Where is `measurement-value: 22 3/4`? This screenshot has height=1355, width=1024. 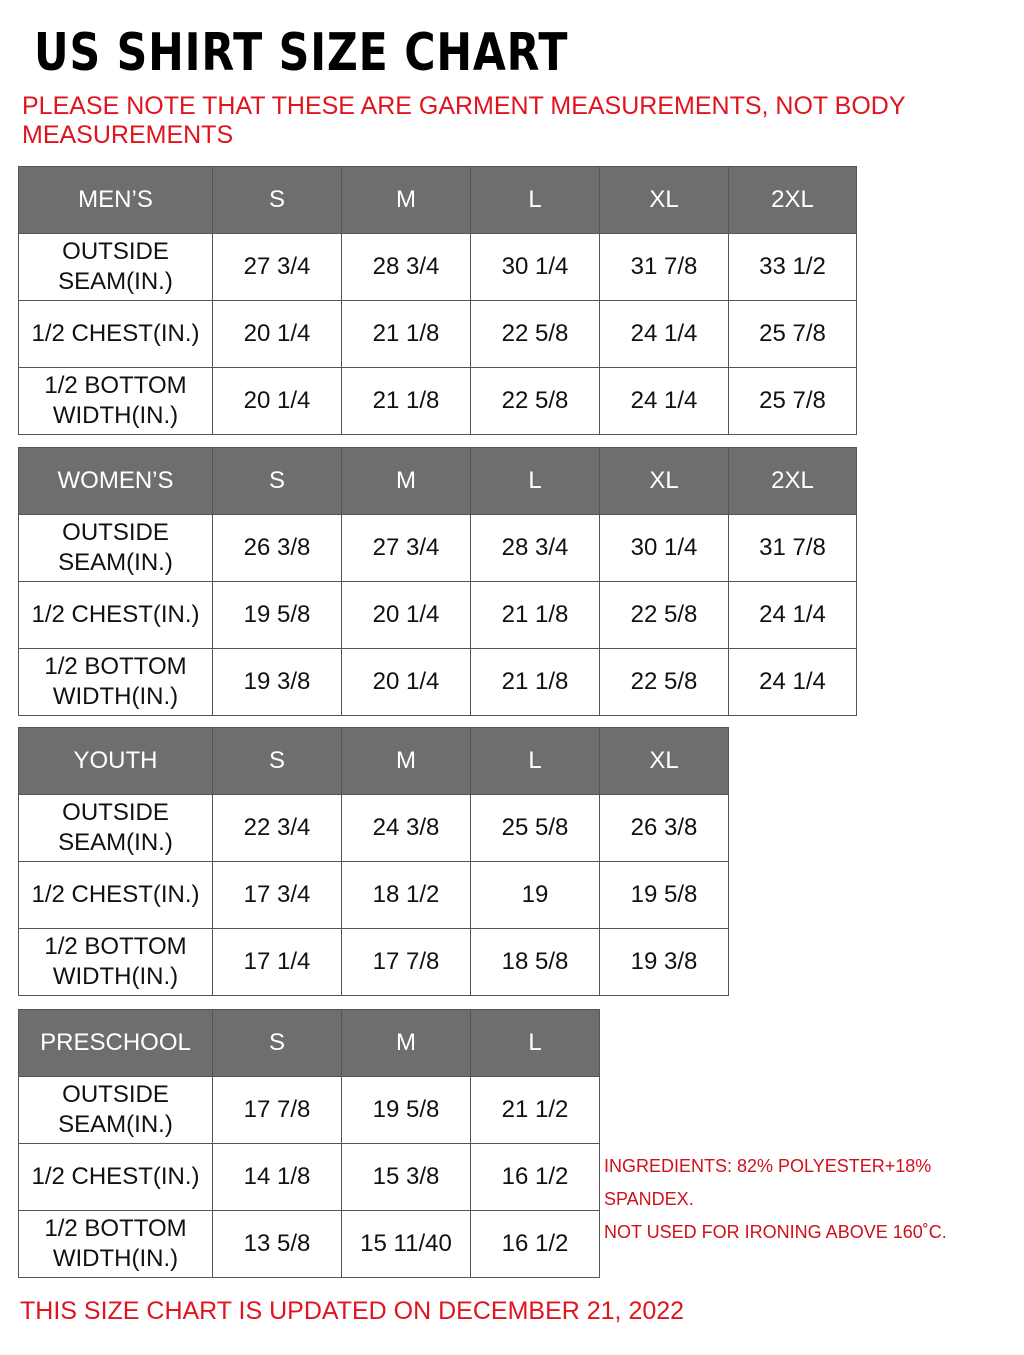 measurement-value: 22 3/4 is located at coordinates (277, 828).